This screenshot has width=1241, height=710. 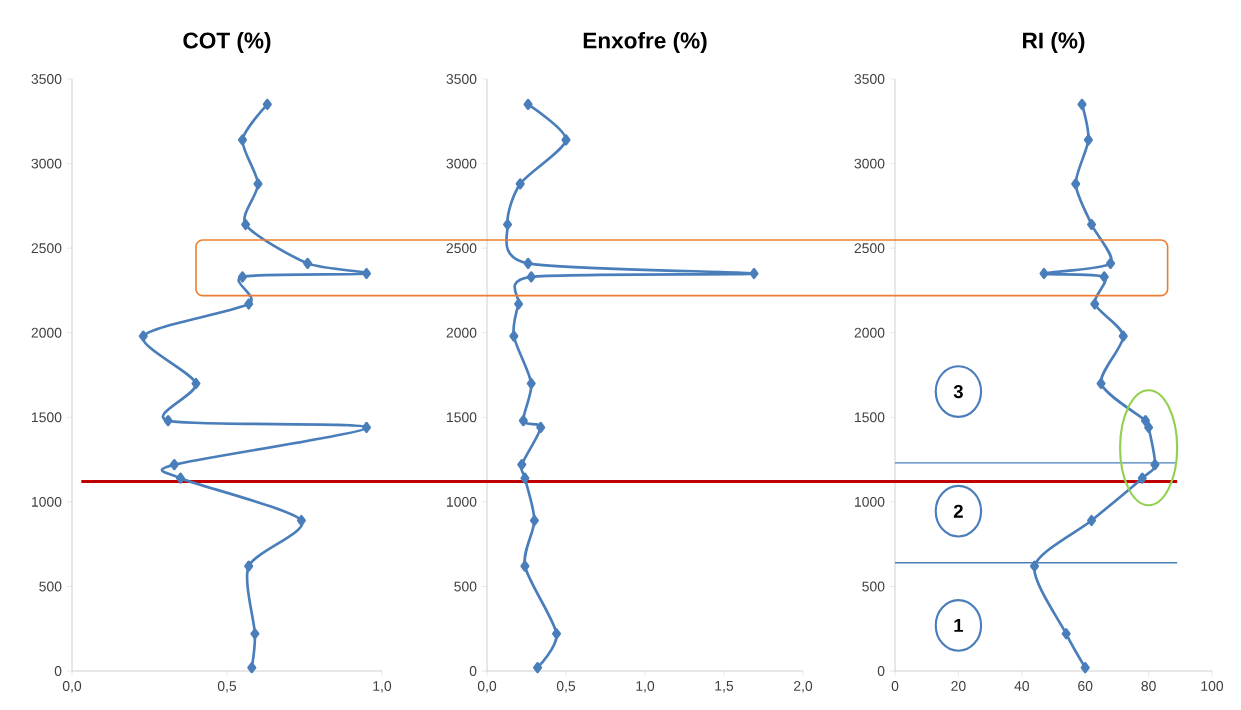 What do you see at coordinates (959, 625) in the screenshot?
I see `annotation: 1` at bounding box center [959, 625].